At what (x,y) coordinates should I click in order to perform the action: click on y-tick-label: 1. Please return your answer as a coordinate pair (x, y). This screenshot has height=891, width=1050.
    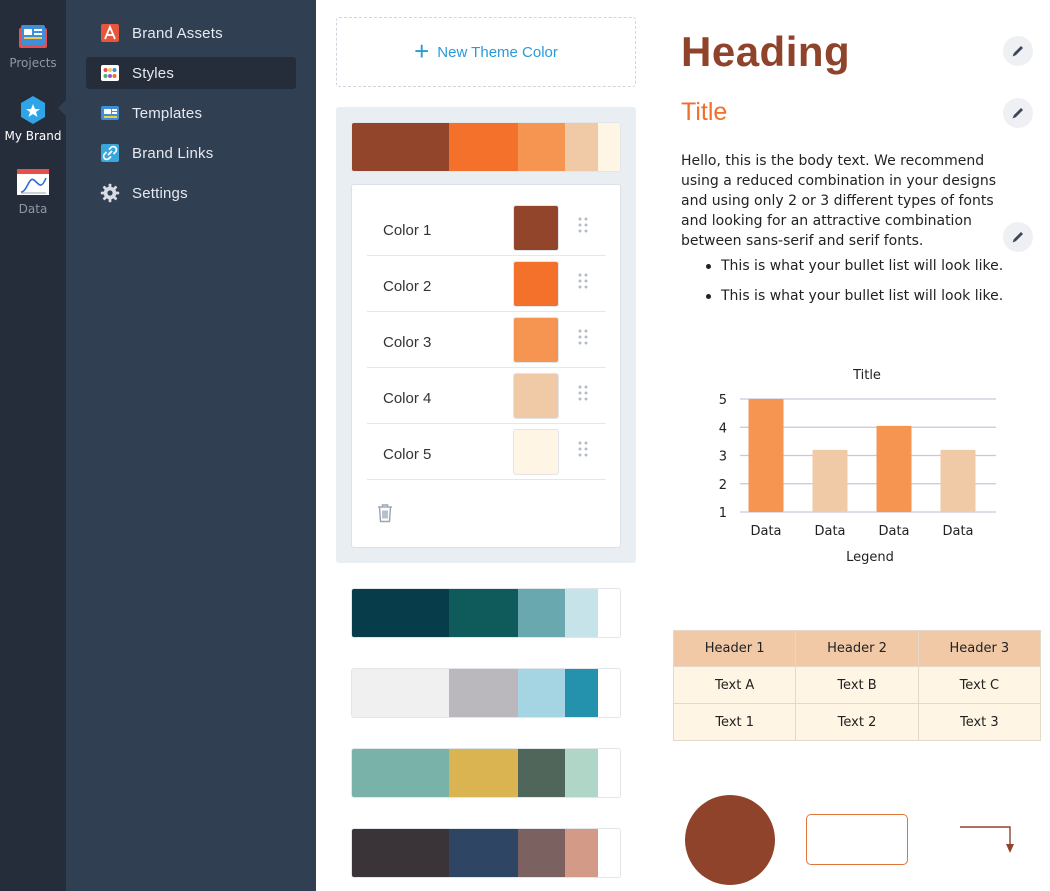
    Looking at the image, I should click on (723, 513).